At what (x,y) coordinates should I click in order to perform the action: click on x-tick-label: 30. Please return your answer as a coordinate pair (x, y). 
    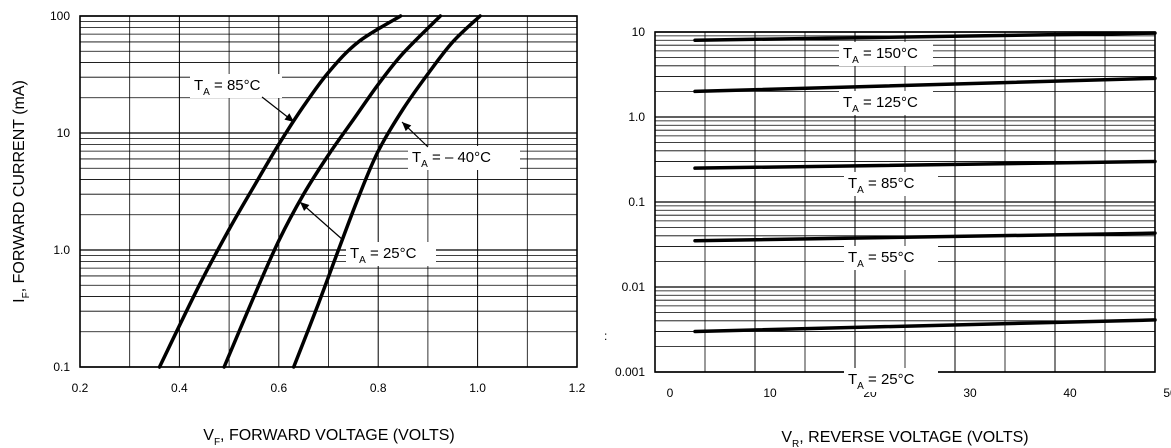
    Looking at the image, I should click on (970, 393).